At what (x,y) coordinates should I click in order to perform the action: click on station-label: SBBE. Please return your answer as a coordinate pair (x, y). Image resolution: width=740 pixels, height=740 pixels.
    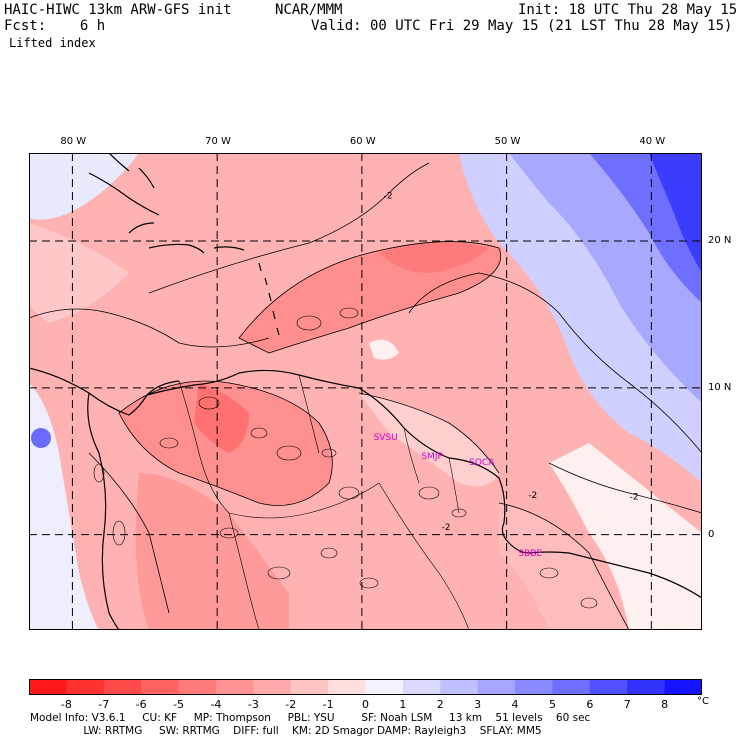
    Looking at the image, I should click on (530, 554).